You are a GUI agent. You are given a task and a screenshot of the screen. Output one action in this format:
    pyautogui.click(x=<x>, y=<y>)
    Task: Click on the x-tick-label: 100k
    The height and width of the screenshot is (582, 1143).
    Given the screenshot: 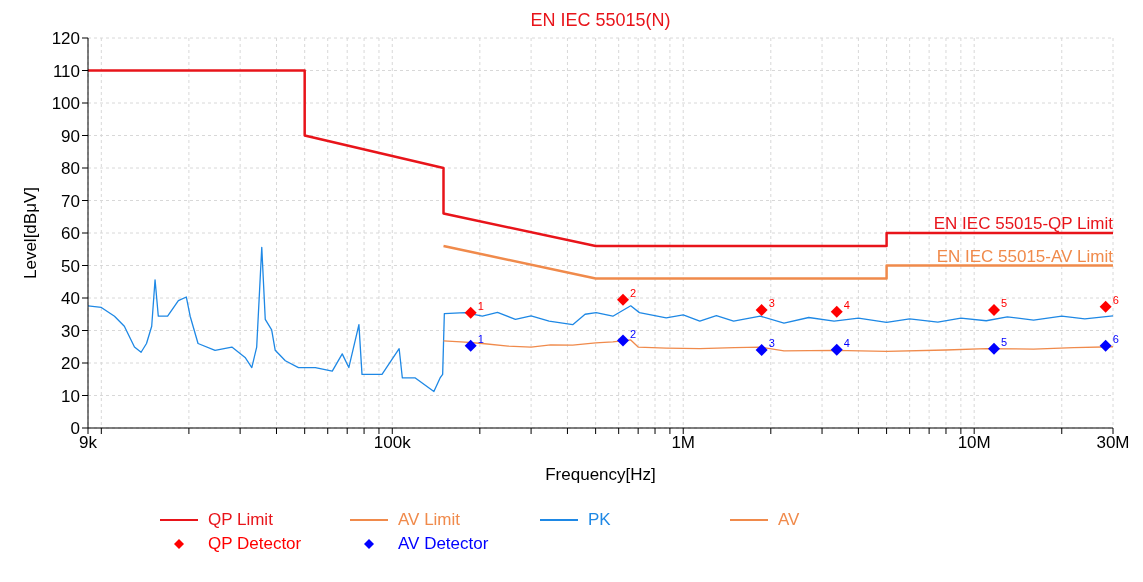 What is the action you would take?
    pyautogui.click(x=392, y=443)
    